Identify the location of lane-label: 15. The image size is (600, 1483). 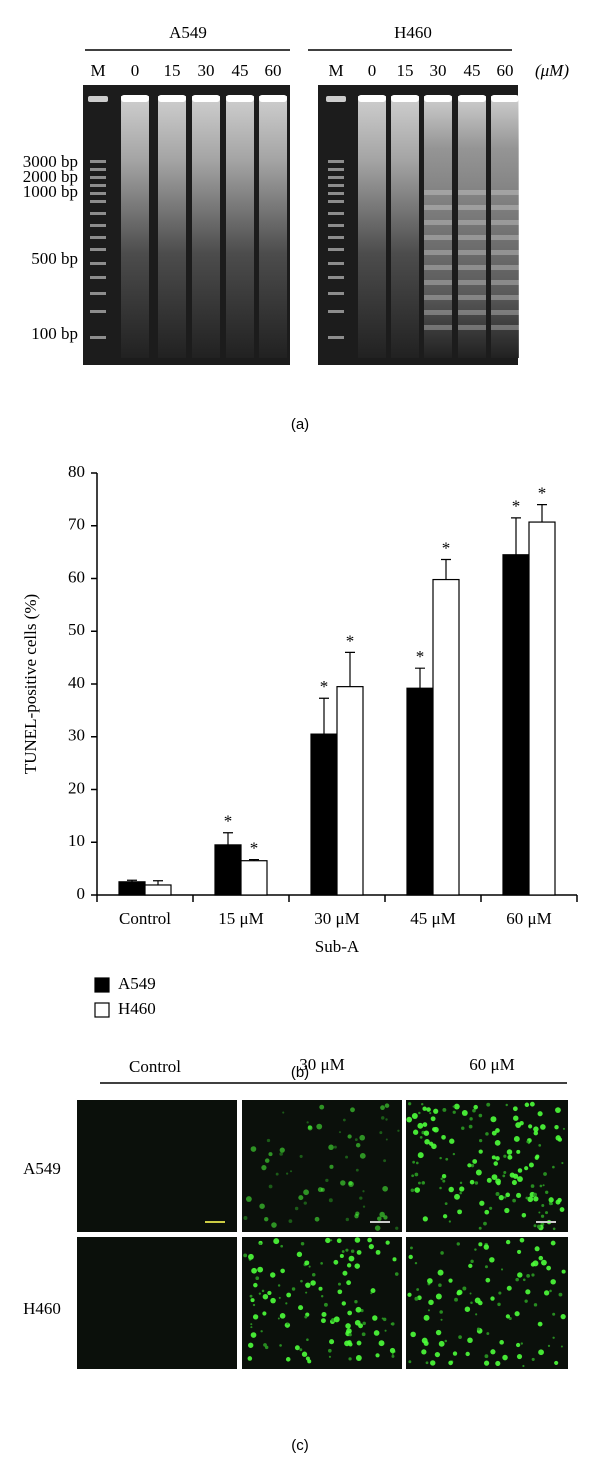
(405, 70).